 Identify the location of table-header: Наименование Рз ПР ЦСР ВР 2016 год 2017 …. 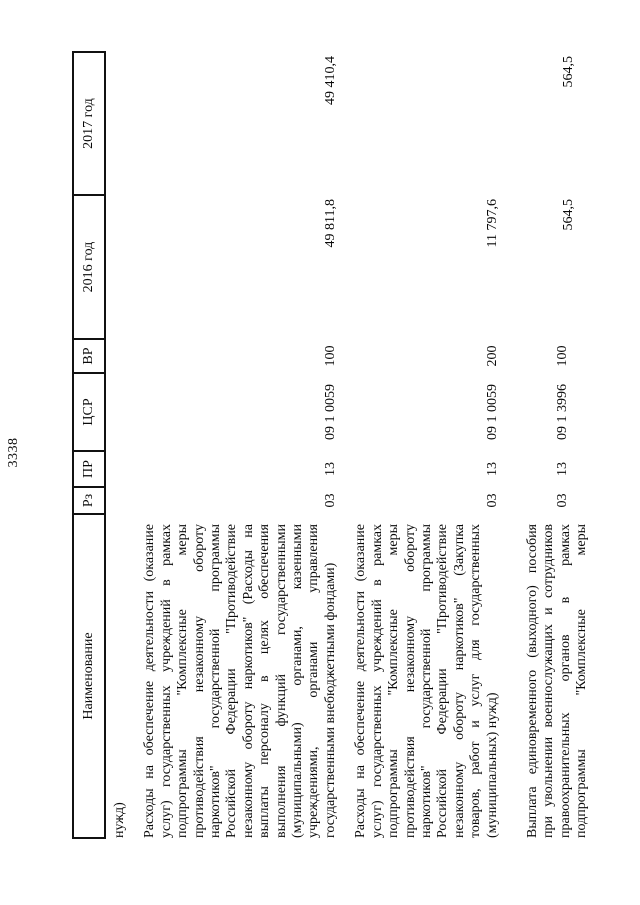
(89, 445).